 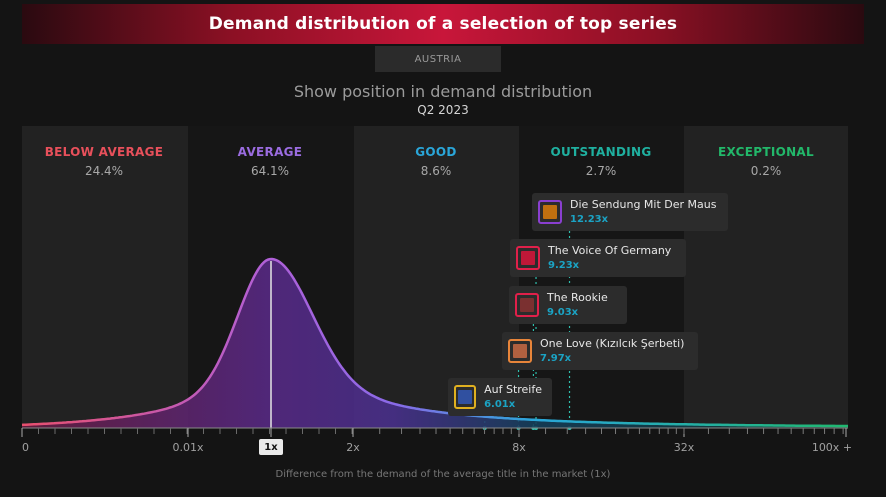 I want to click on series-title: The Rookie, so click(x=577, y=297).